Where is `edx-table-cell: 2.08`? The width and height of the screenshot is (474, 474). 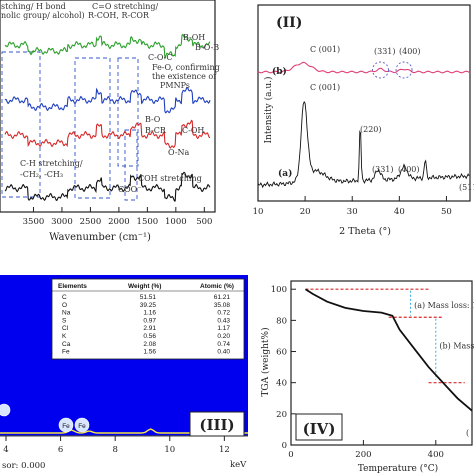 edx-table-cell: 2.08 is located at coordinates (149, 344).